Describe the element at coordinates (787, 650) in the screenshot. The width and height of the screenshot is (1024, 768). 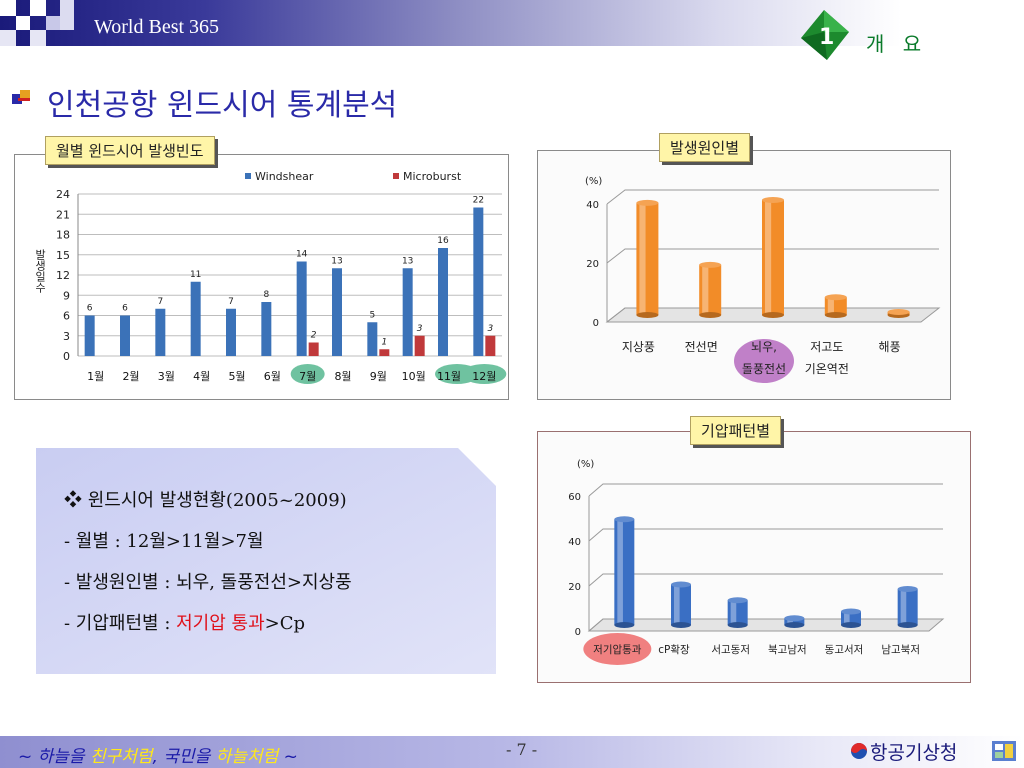
I see `x-tick-label: 북고남저` at that location.